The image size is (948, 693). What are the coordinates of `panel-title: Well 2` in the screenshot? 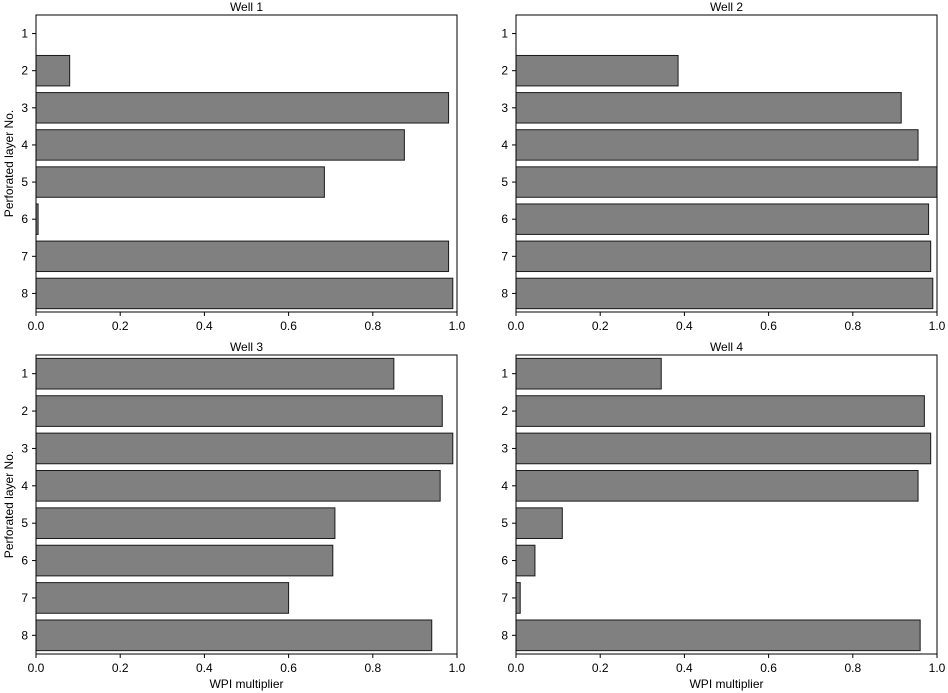 It's located at (726, 7).